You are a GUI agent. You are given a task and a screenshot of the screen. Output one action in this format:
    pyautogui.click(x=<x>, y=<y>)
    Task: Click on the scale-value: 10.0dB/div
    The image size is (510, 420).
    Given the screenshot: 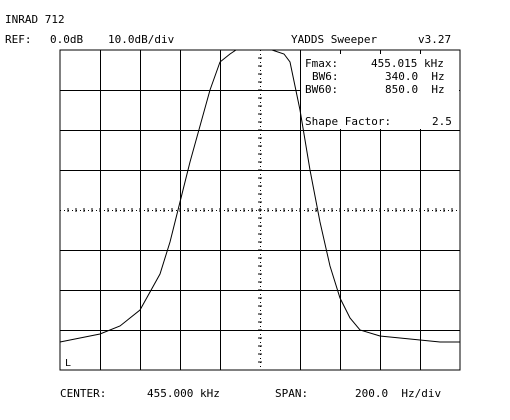 What is the action you would take?
    pyautogui.click(x=141, y=39)
    